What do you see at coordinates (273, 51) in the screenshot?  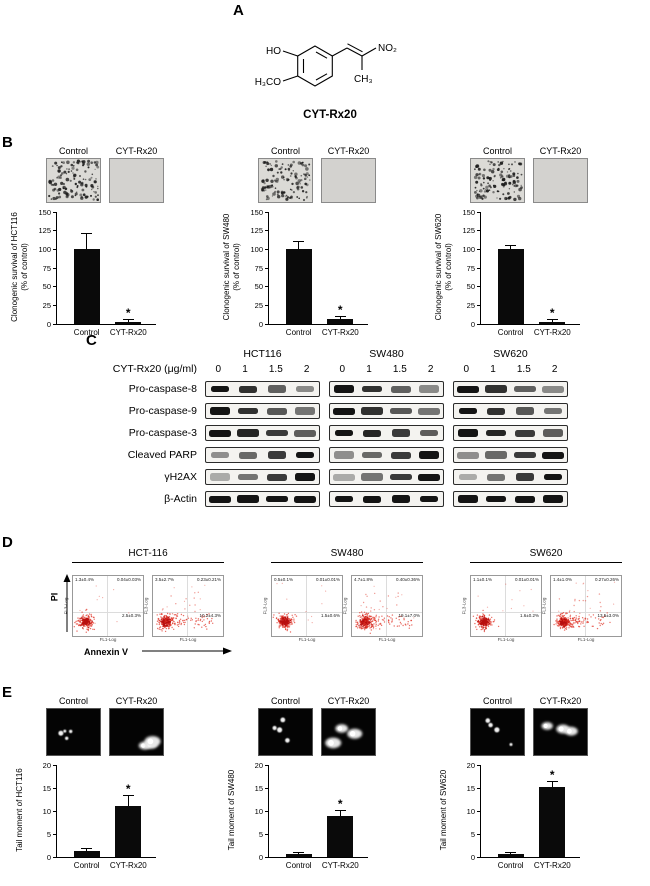 I see `hydroxyl-label: HO` at bounding box center [273, 51].